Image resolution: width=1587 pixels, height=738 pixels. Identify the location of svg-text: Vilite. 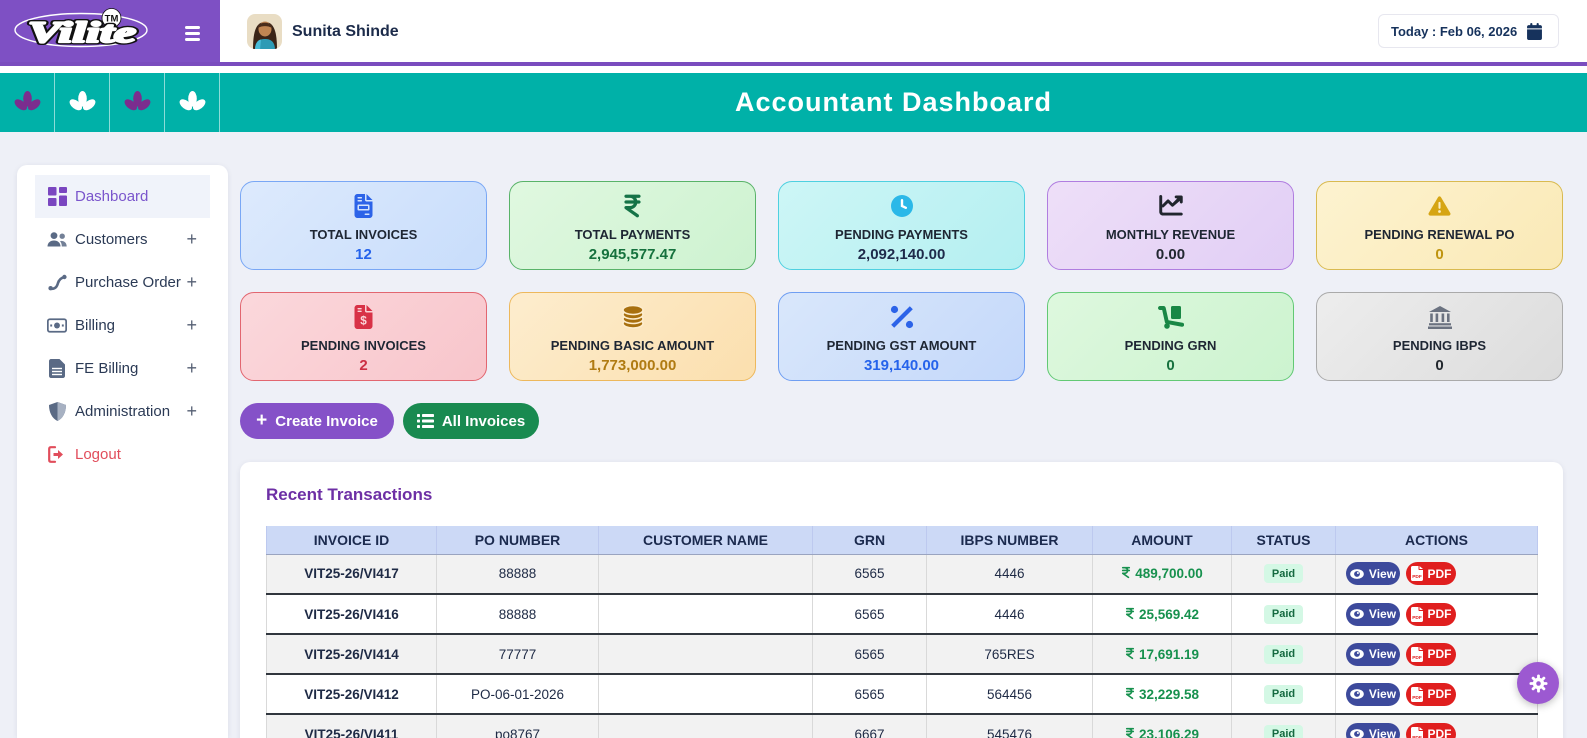
(82, 32).